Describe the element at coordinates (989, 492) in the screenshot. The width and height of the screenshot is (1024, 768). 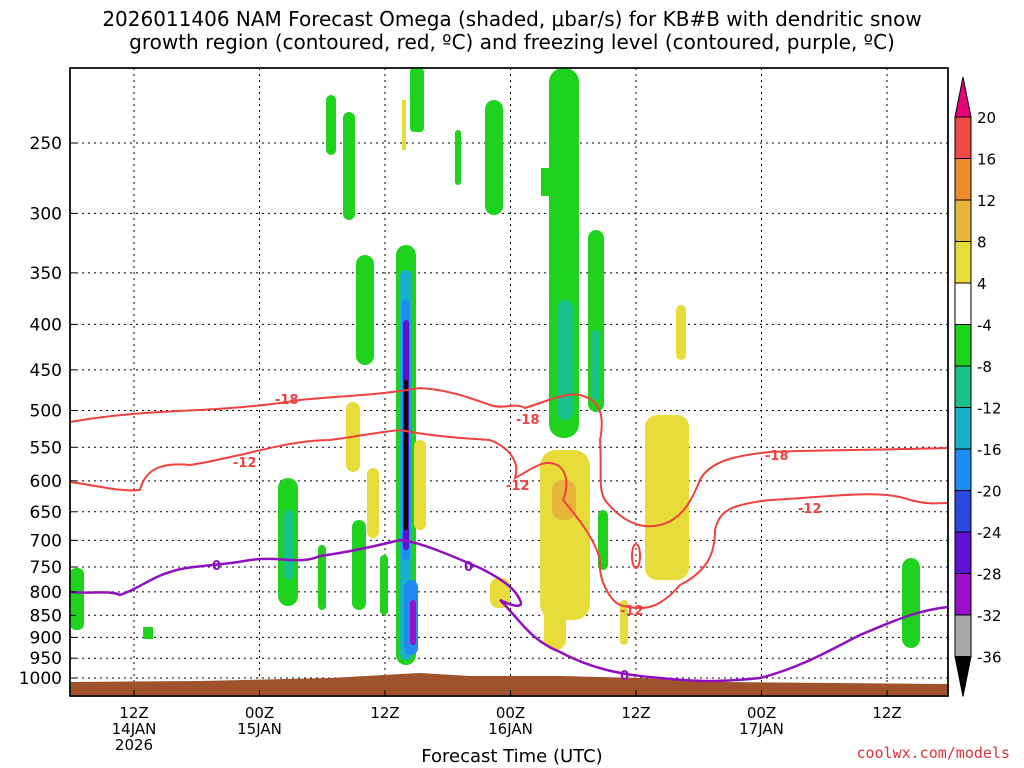
I see `colorbar-label: -20` at that location.